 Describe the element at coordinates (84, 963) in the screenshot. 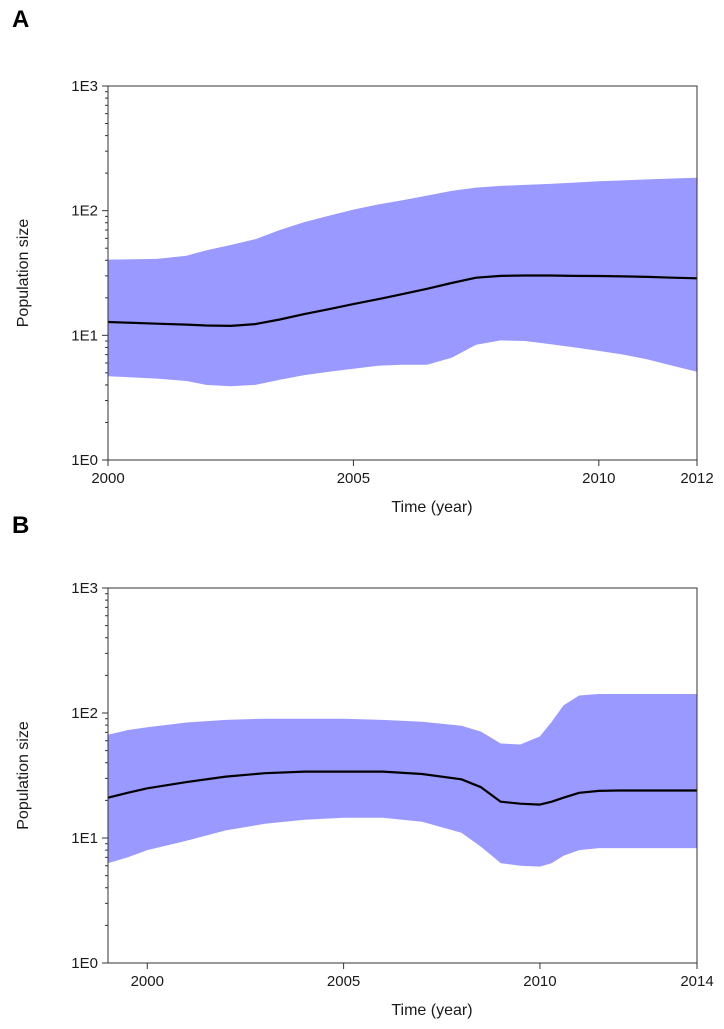

I see `y-tick-label-b: 1E0` at that location.